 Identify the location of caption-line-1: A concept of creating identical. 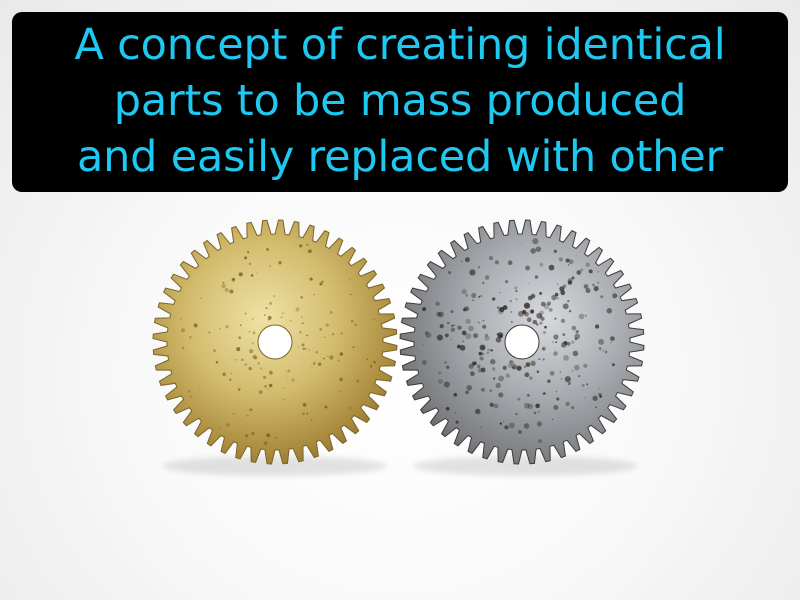
(400, 45).